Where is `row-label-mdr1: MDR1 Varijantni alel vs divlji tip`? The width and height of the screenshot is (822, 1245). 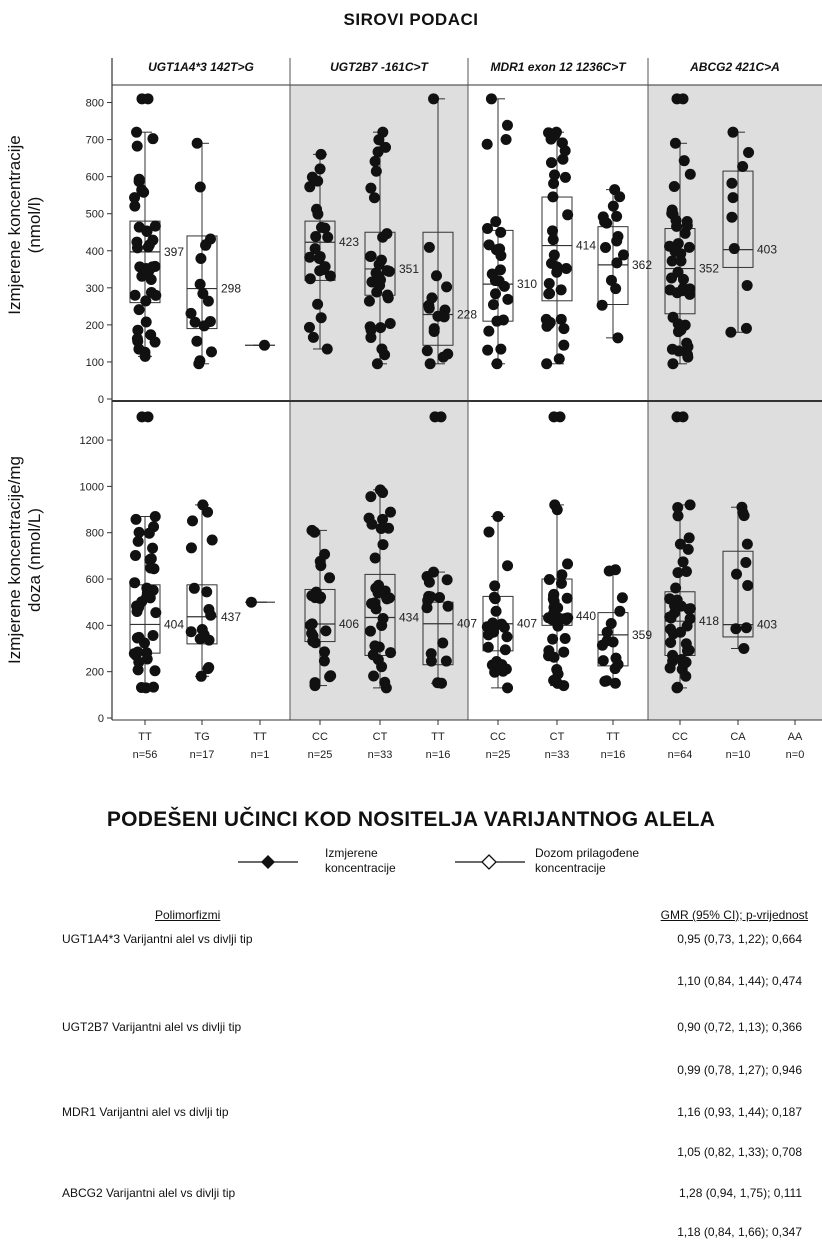 row-label-mdr1: MDR1 Varijantni alel vs divlji tip is located at coordinates (145, 1112).